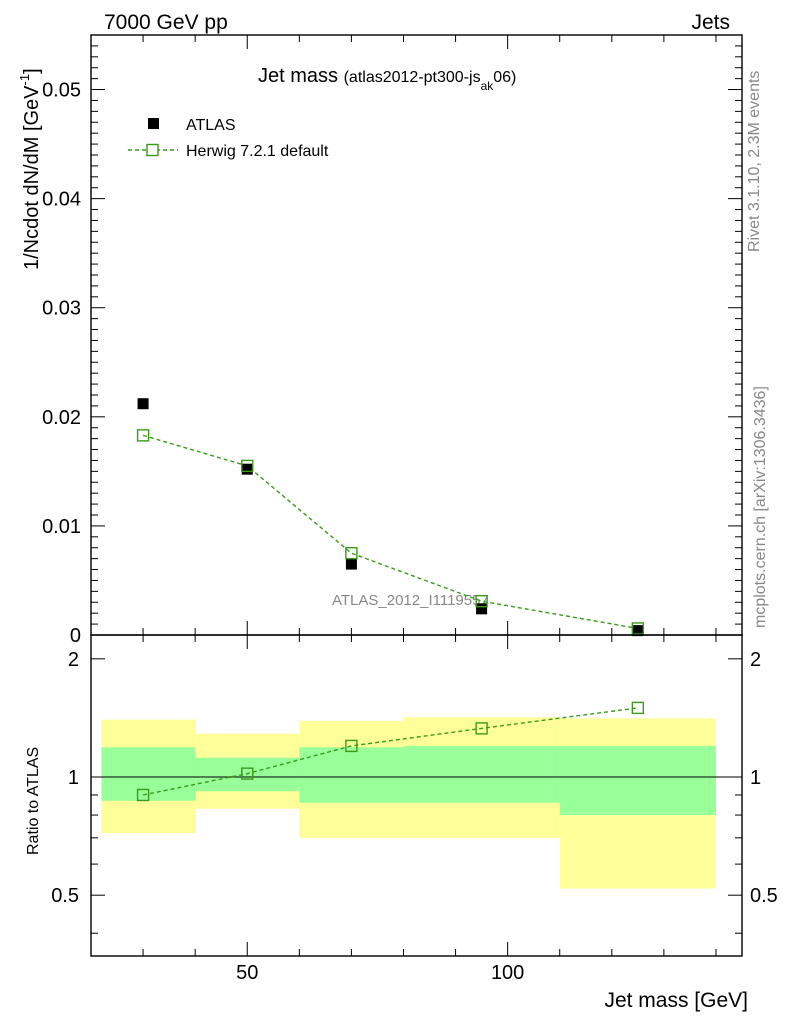  I want to click on main-y-tick-label: 0.02, so click(61, 418).